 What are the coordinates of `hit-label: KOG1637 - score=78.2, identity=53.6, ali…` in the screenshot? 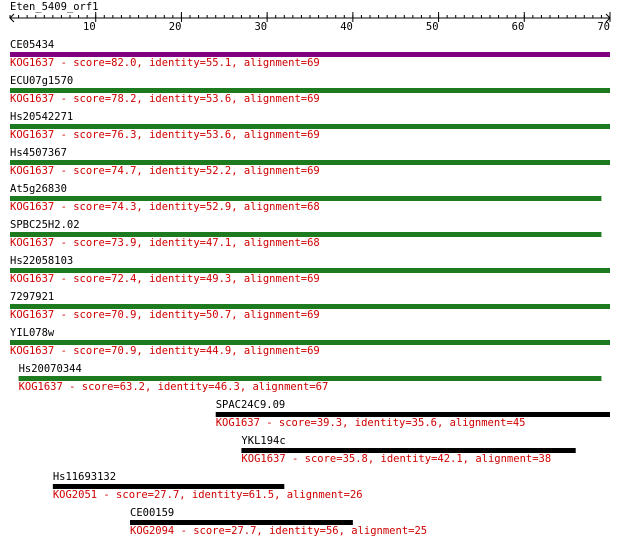 It's located at (165, 99).